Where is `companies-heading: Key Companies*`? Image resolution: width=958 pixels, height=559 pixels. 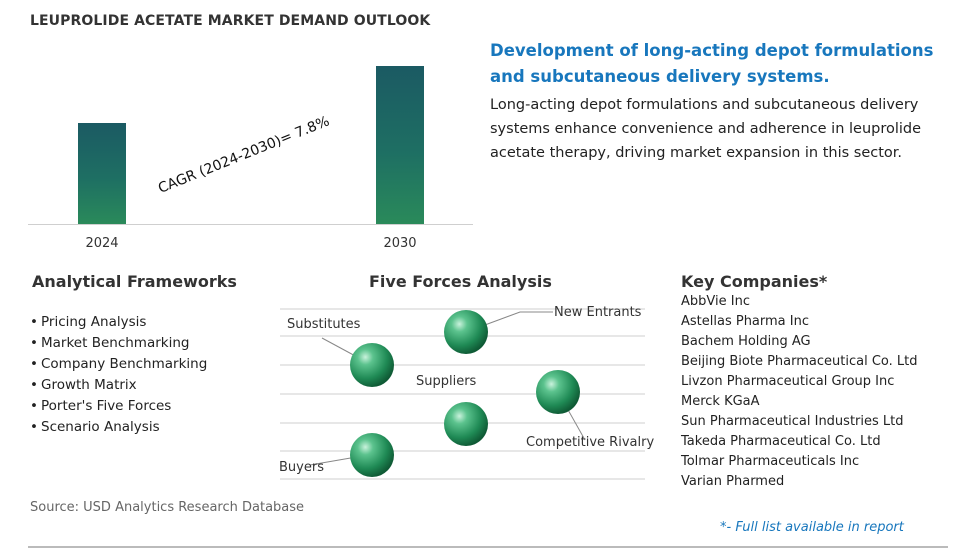
companies-heading: Key Companies* is located at coordinates (754, 281).